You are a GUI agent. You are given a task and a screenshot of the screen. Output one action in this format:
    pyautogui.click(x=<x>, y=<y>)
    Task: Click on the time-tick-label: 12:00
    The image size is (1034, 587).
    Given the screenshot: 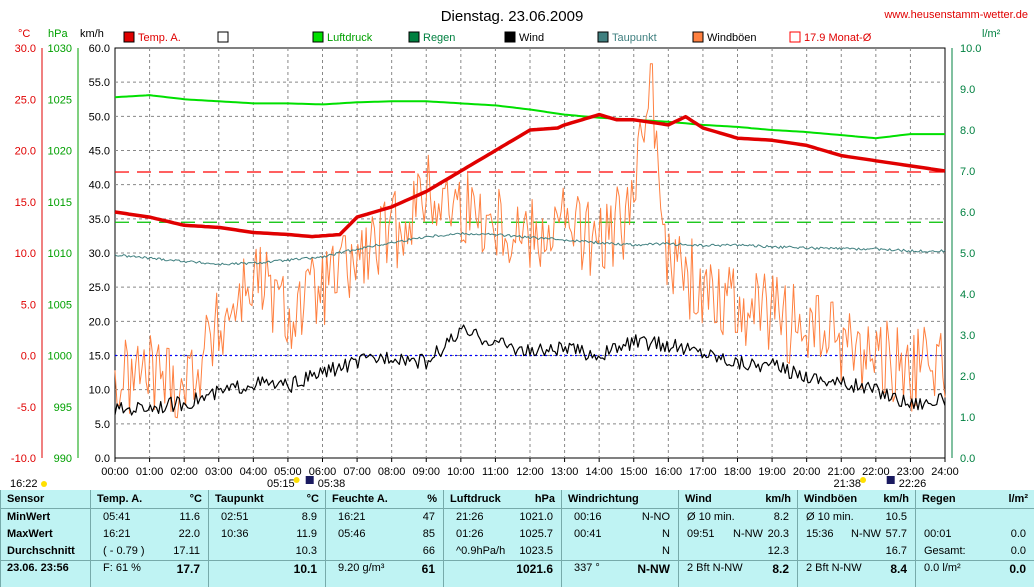 What is the action you would take?
    pyautogui.click(x=530, y=472)
    